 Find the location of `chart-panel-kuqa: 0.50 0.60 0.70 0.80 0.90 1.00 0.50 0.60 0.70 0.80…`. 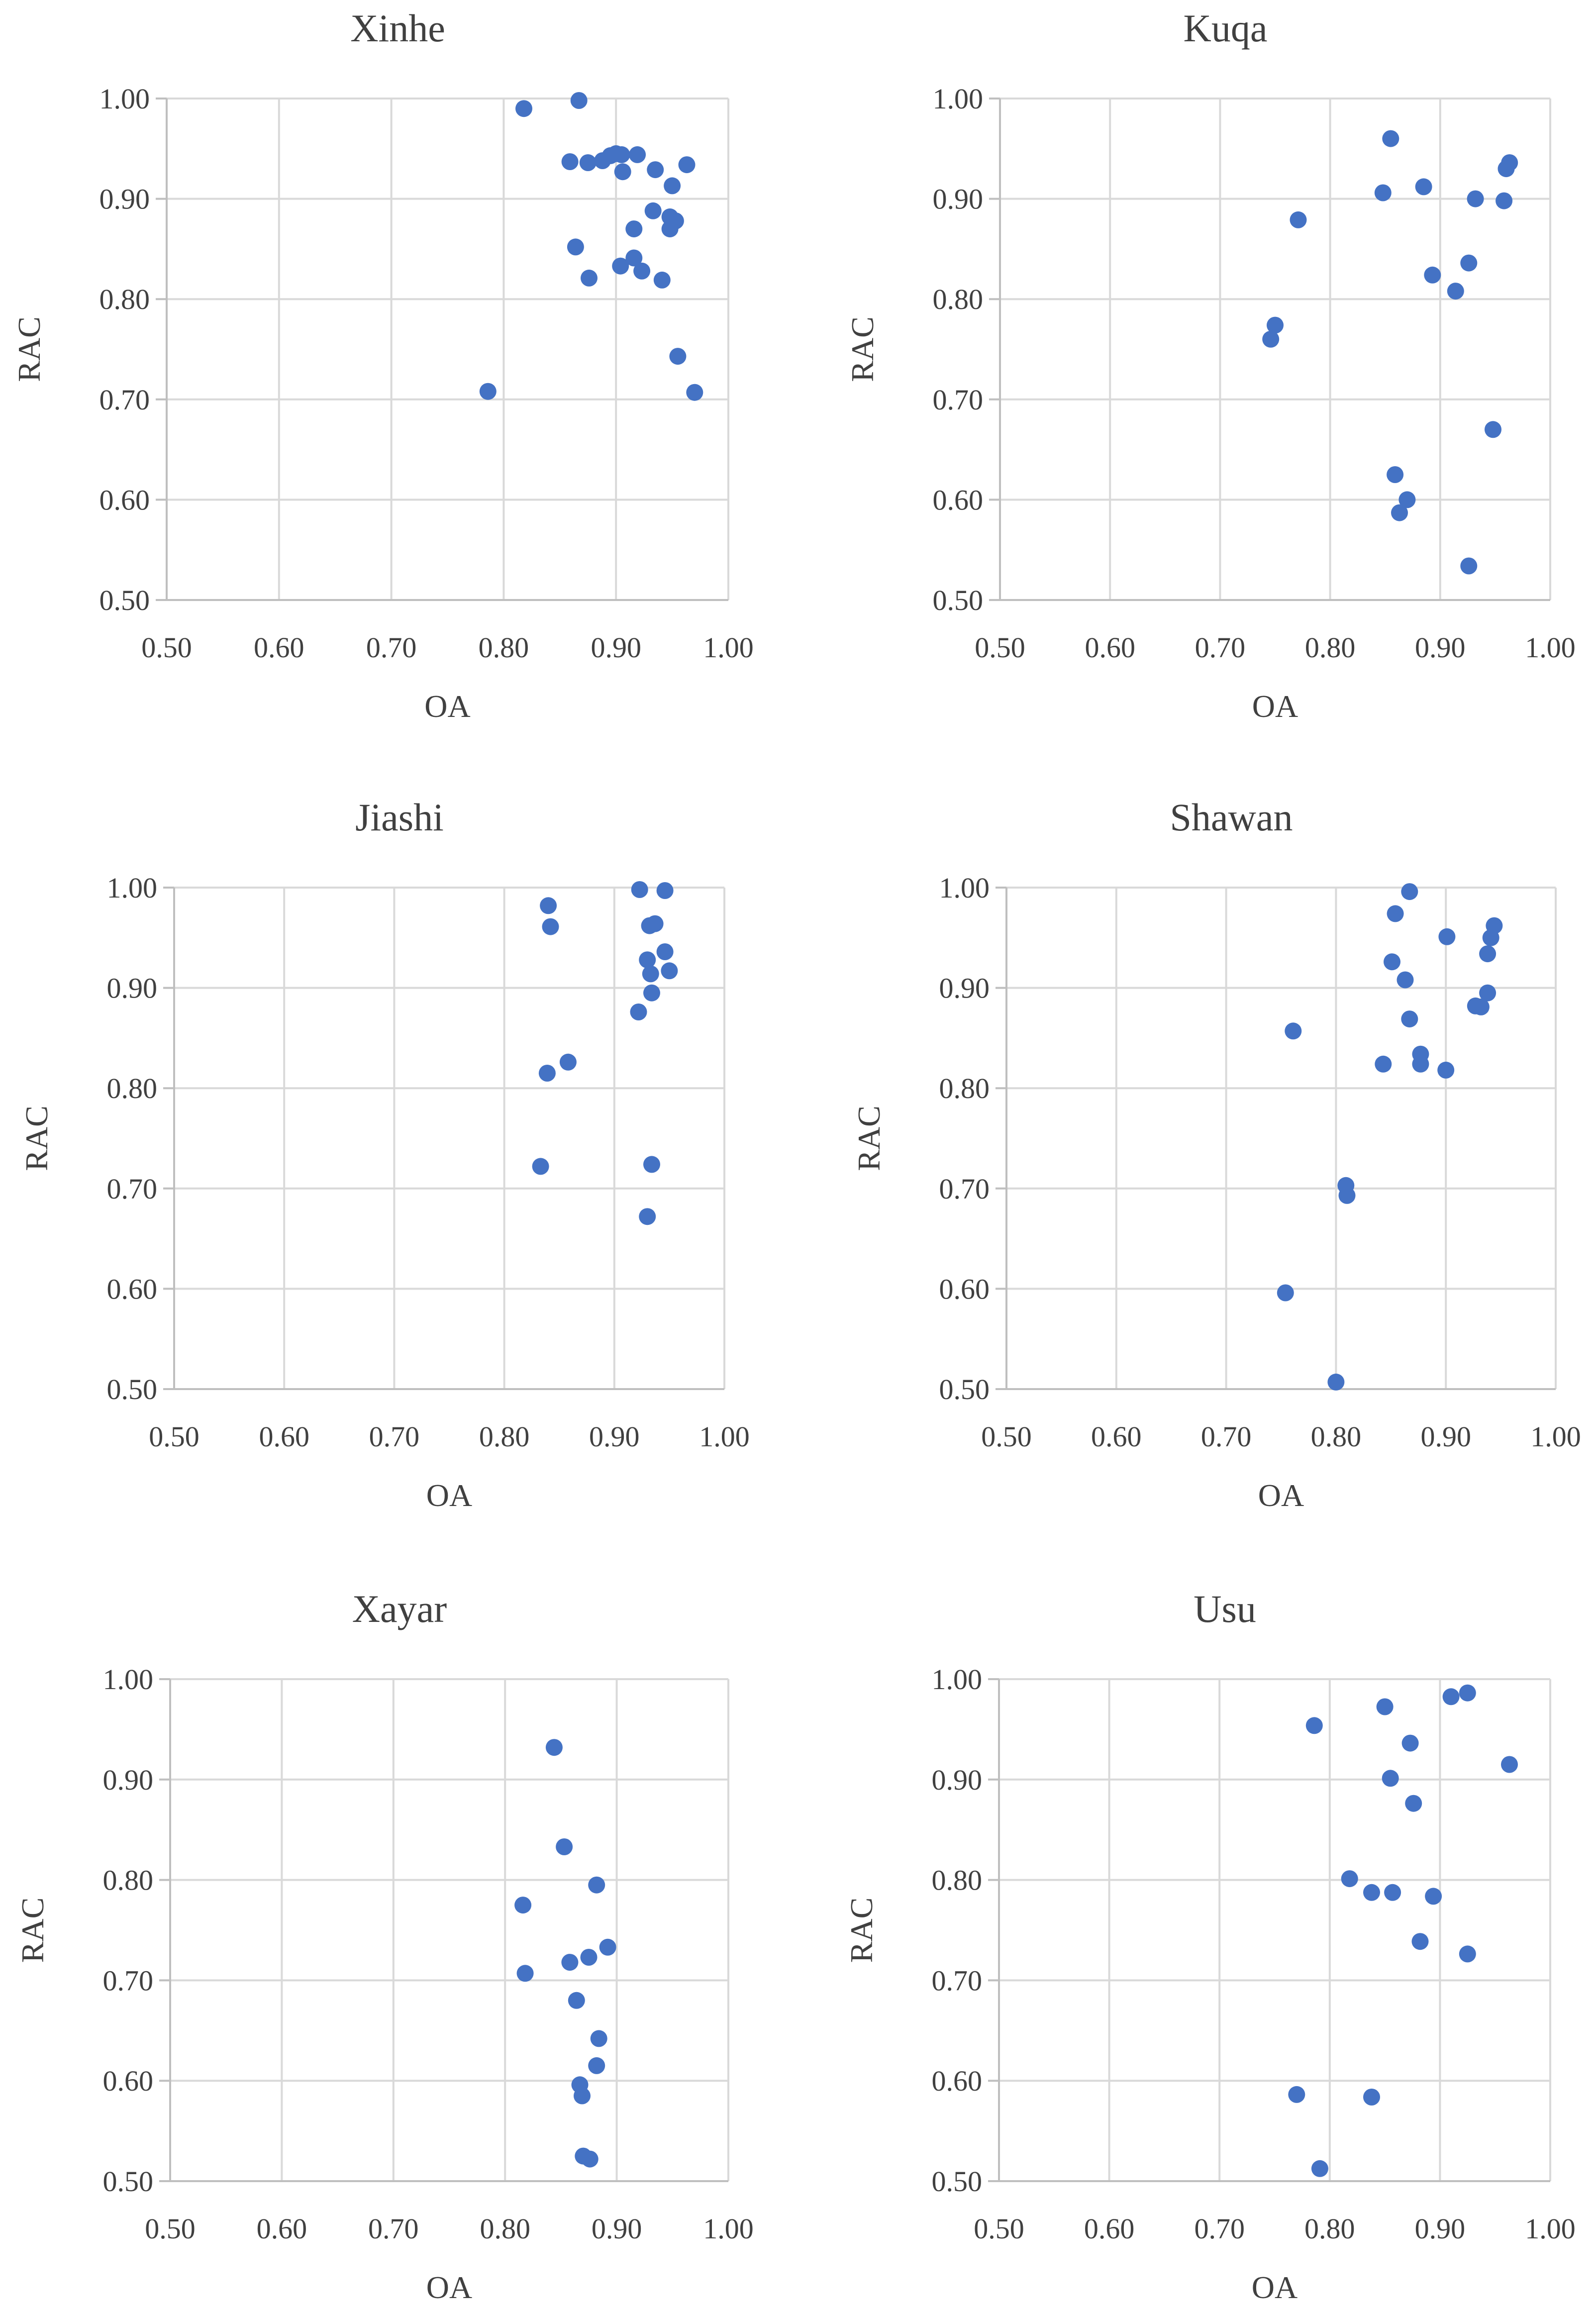

chart-panel-kuqa: 0.50 0.60 0.70 0.80 0.90 1.00 0.50 0.60 0.70 0.80… is located at coordinates (1211, 365).